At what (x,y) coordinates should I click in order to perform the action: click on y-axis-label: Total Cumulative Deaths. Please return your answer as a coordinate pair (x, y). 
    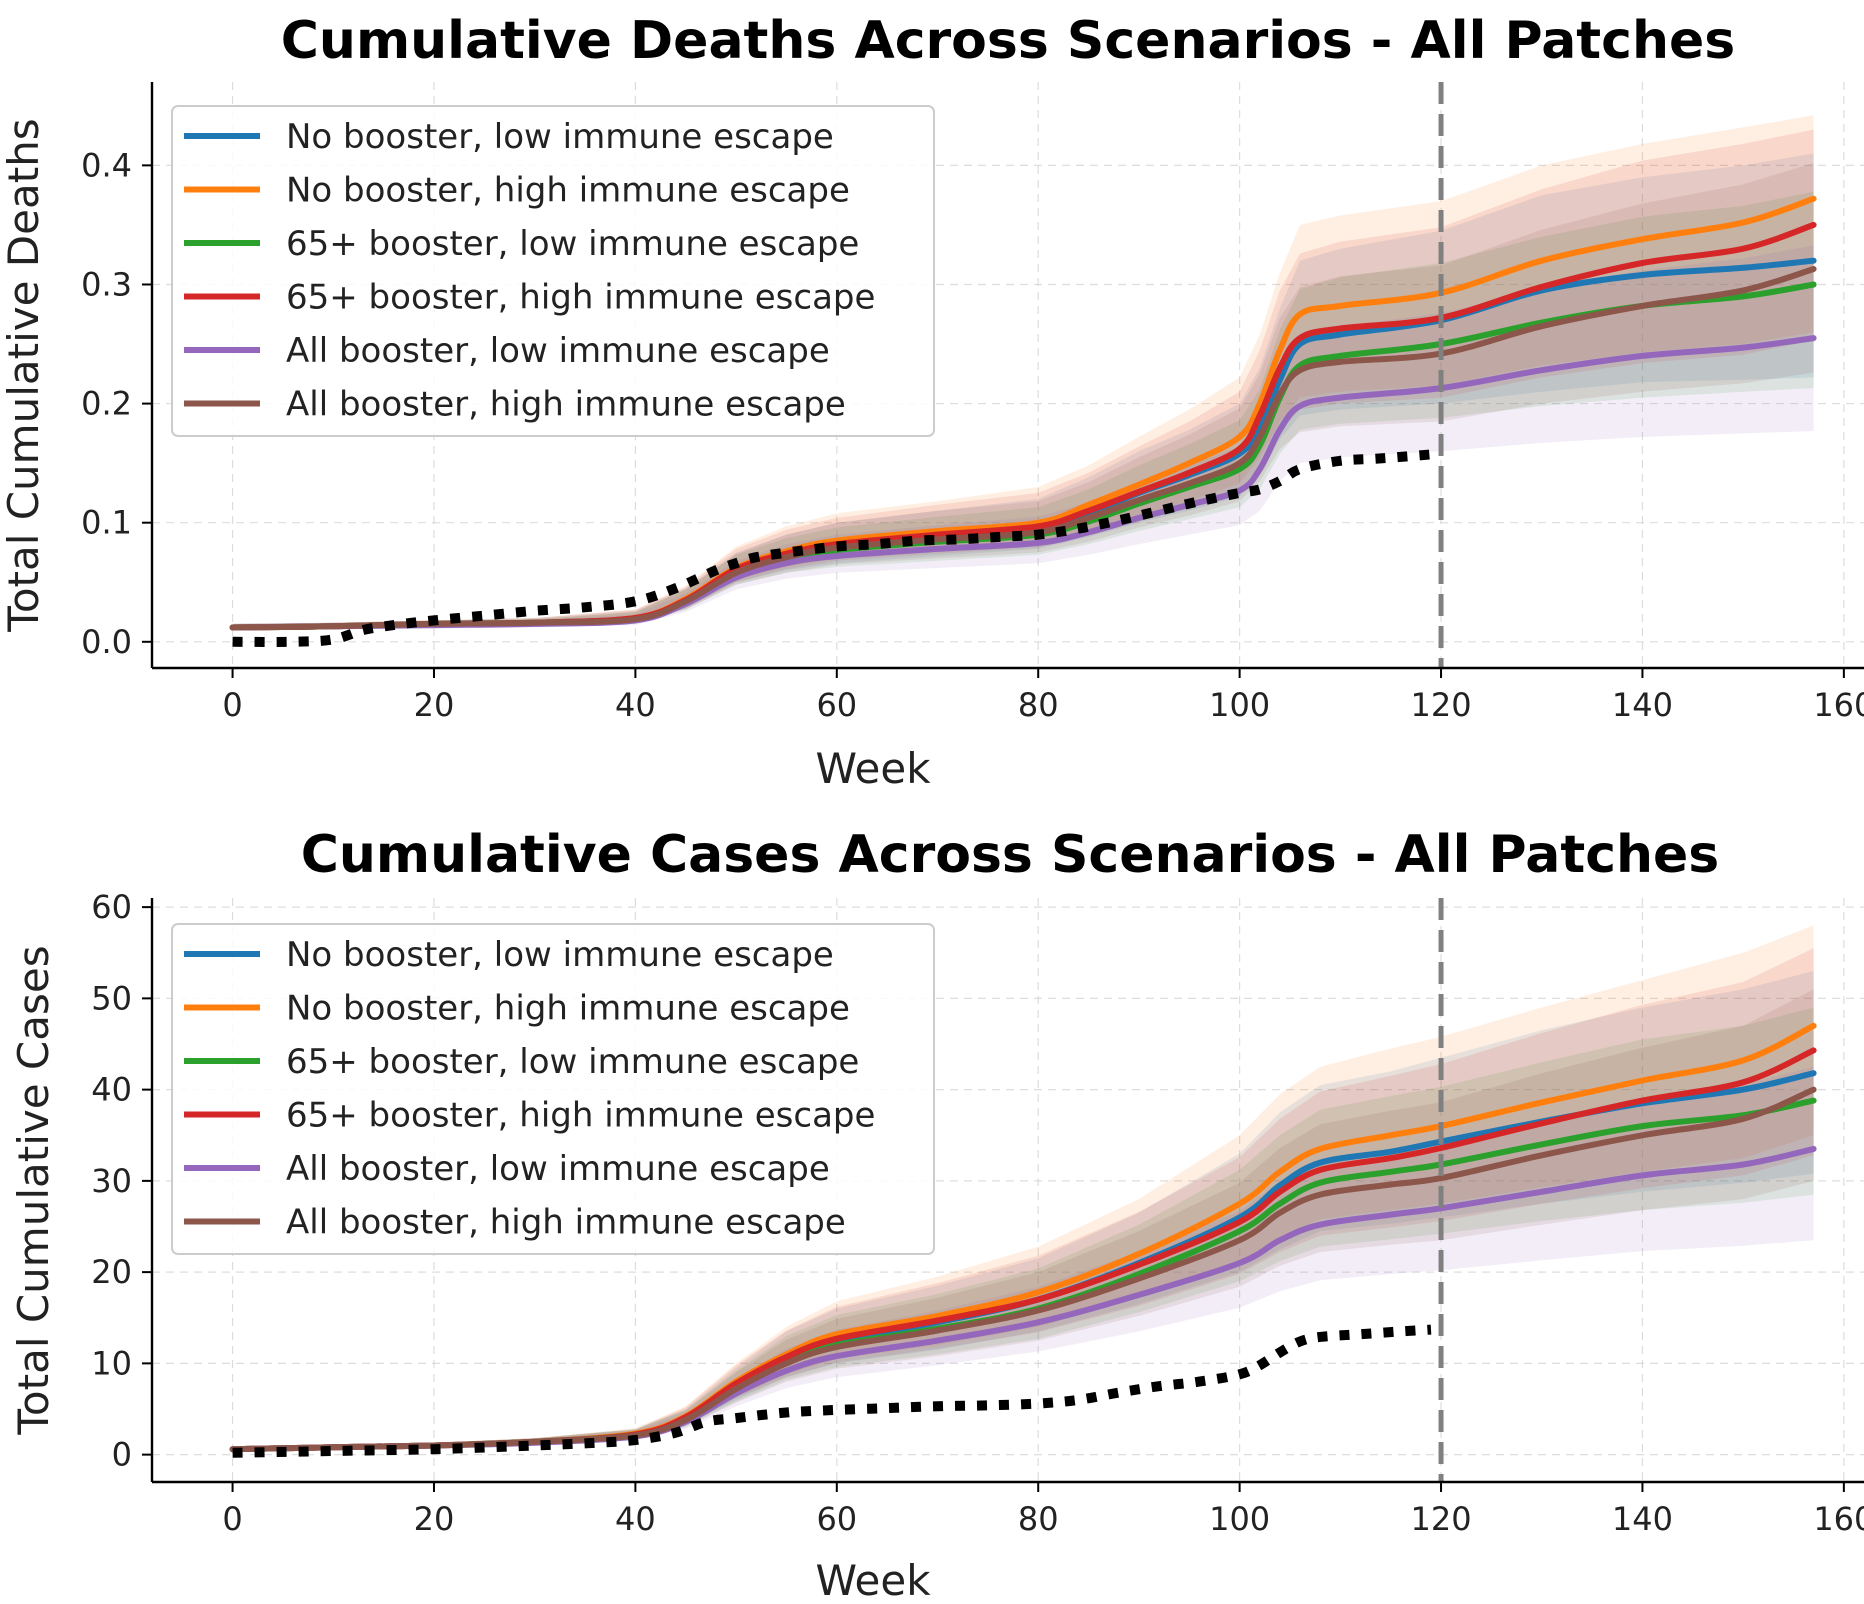
    Looking at the image, I should click on (24, 375).